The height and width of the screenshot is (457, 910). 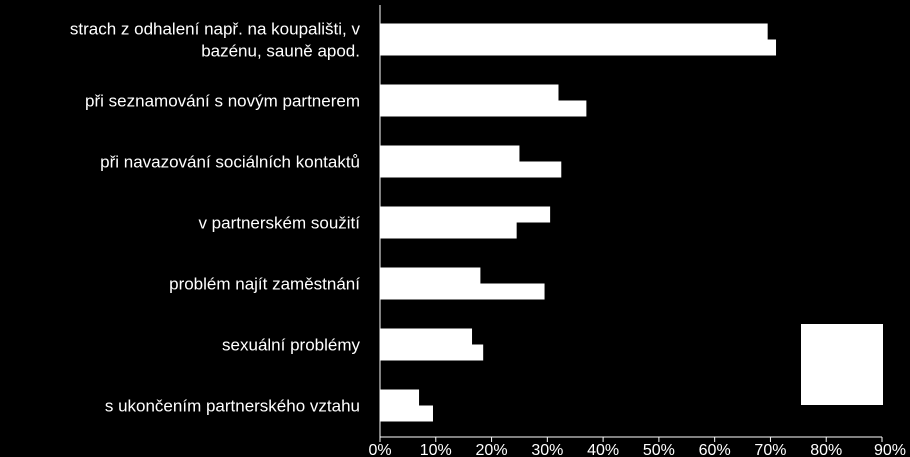 I want to click on category-label-6-line-1: sexuální problémy, so click(x=291, y=345).